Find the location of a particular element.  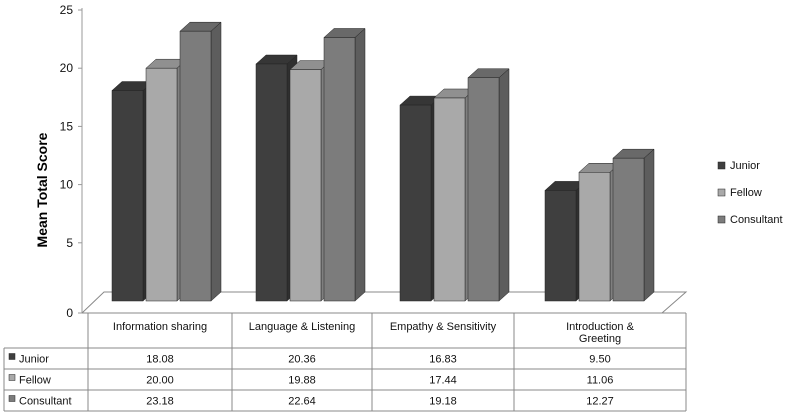

y-tick-label: 5 is located at coordinates (69, 243).